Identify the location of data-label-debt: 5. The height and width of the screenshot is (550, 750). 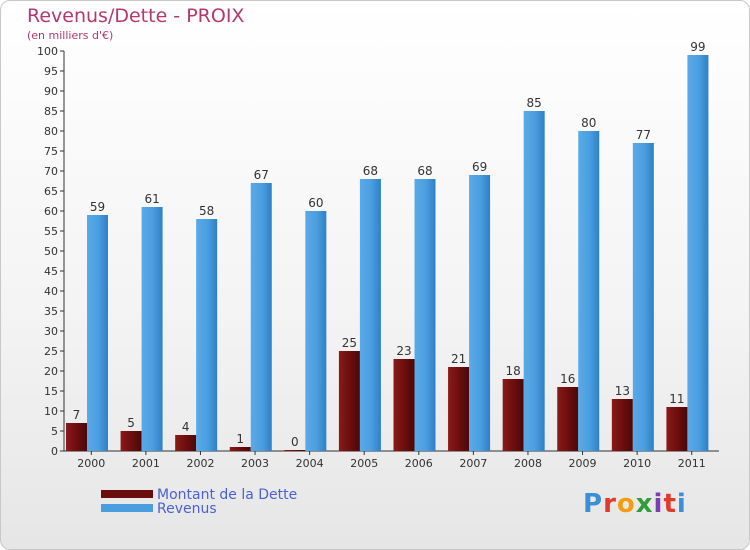
(131, 423).